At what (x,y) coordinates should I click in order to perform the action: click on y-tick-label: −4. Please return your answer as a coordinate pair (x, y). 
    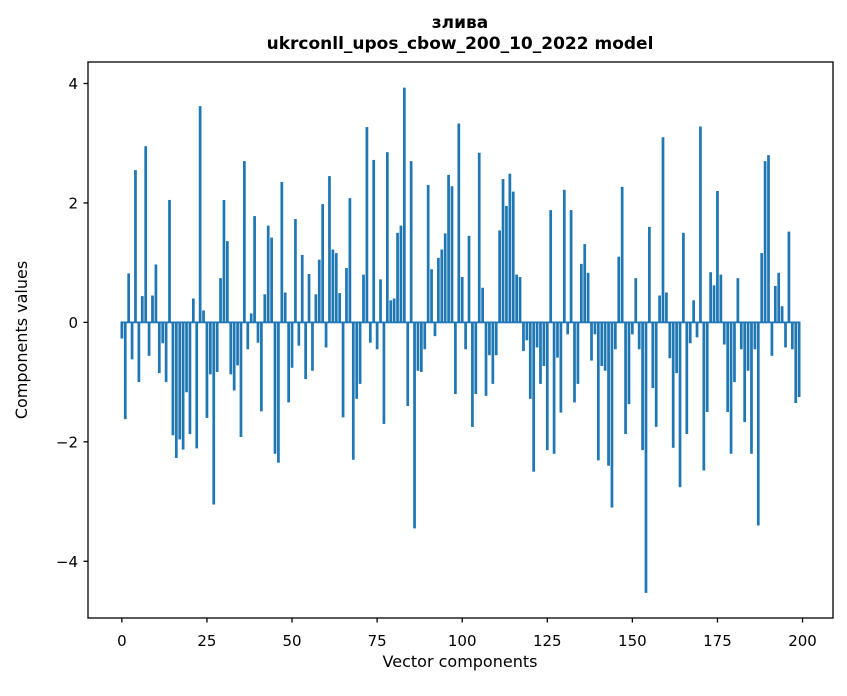
    Looking at the image, I should click on (67, 562).